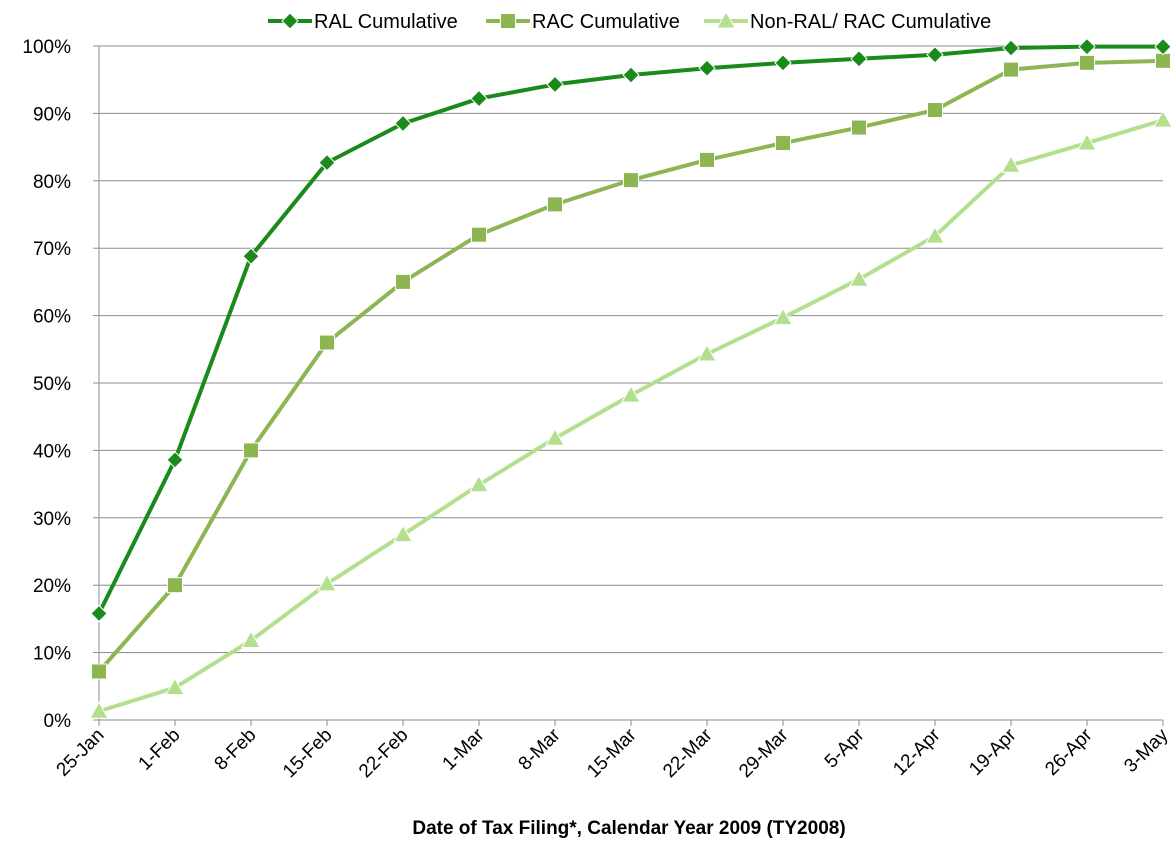 This screenshot has height=848, width=1175. I want to click on legend-item: RAC Cumulative, so click(583, 22).